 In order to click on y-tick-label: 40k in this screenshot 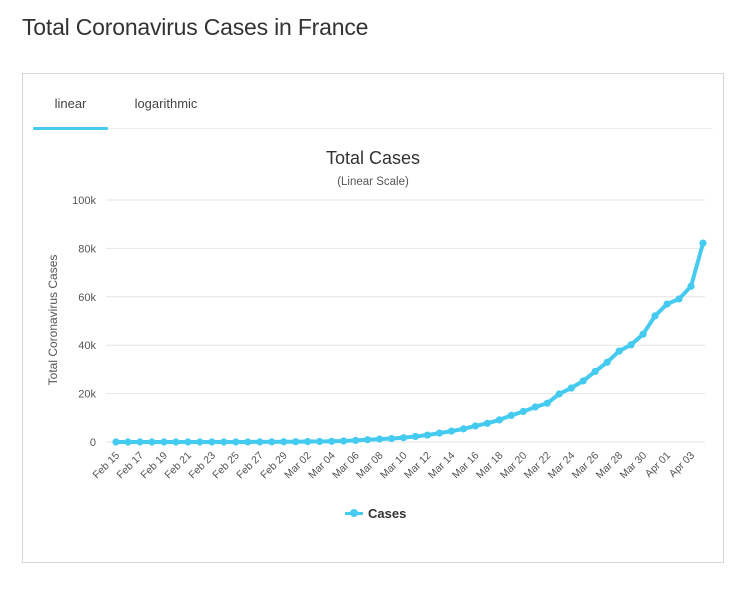, I will do `click(87, 346)`.